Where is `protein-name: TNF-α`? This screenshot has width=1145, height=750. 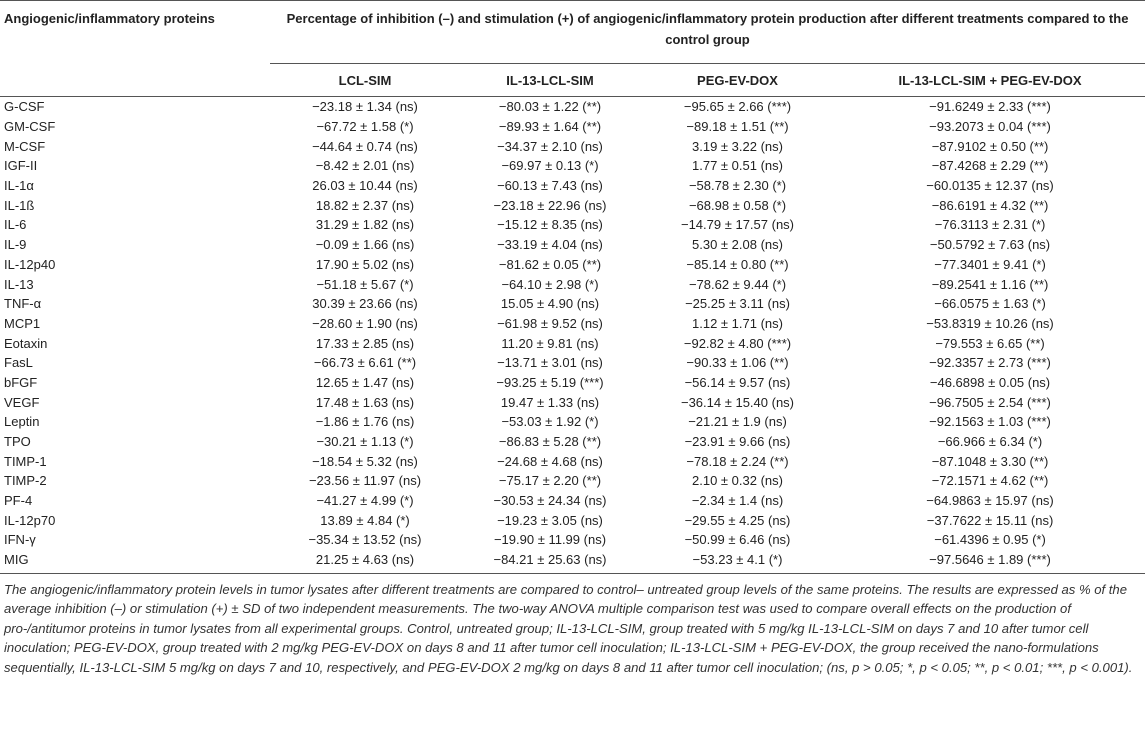 protein-name: TNF-α is located at coordinates (23, 304).